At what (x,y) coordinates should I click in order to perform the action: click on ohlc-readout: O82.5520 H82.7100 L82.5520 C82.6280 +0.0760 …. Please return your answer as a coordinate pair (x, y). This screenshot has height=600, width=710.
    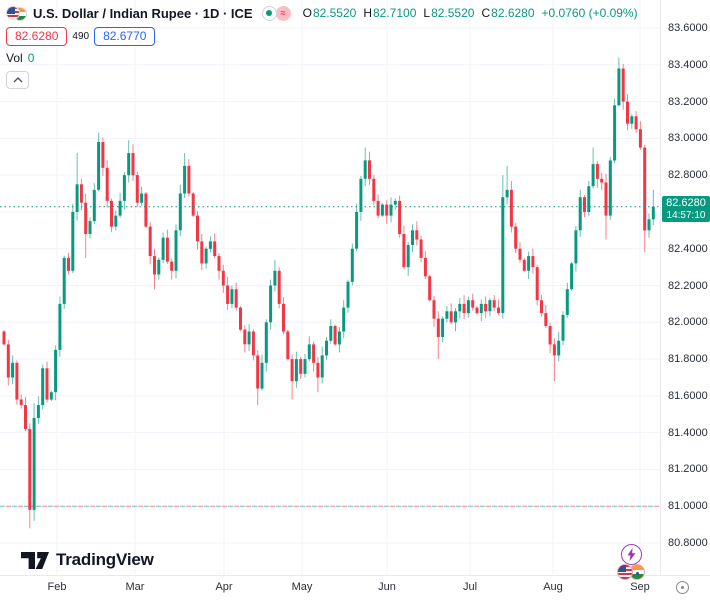
    Looking at the image, I should click on (470, 13).